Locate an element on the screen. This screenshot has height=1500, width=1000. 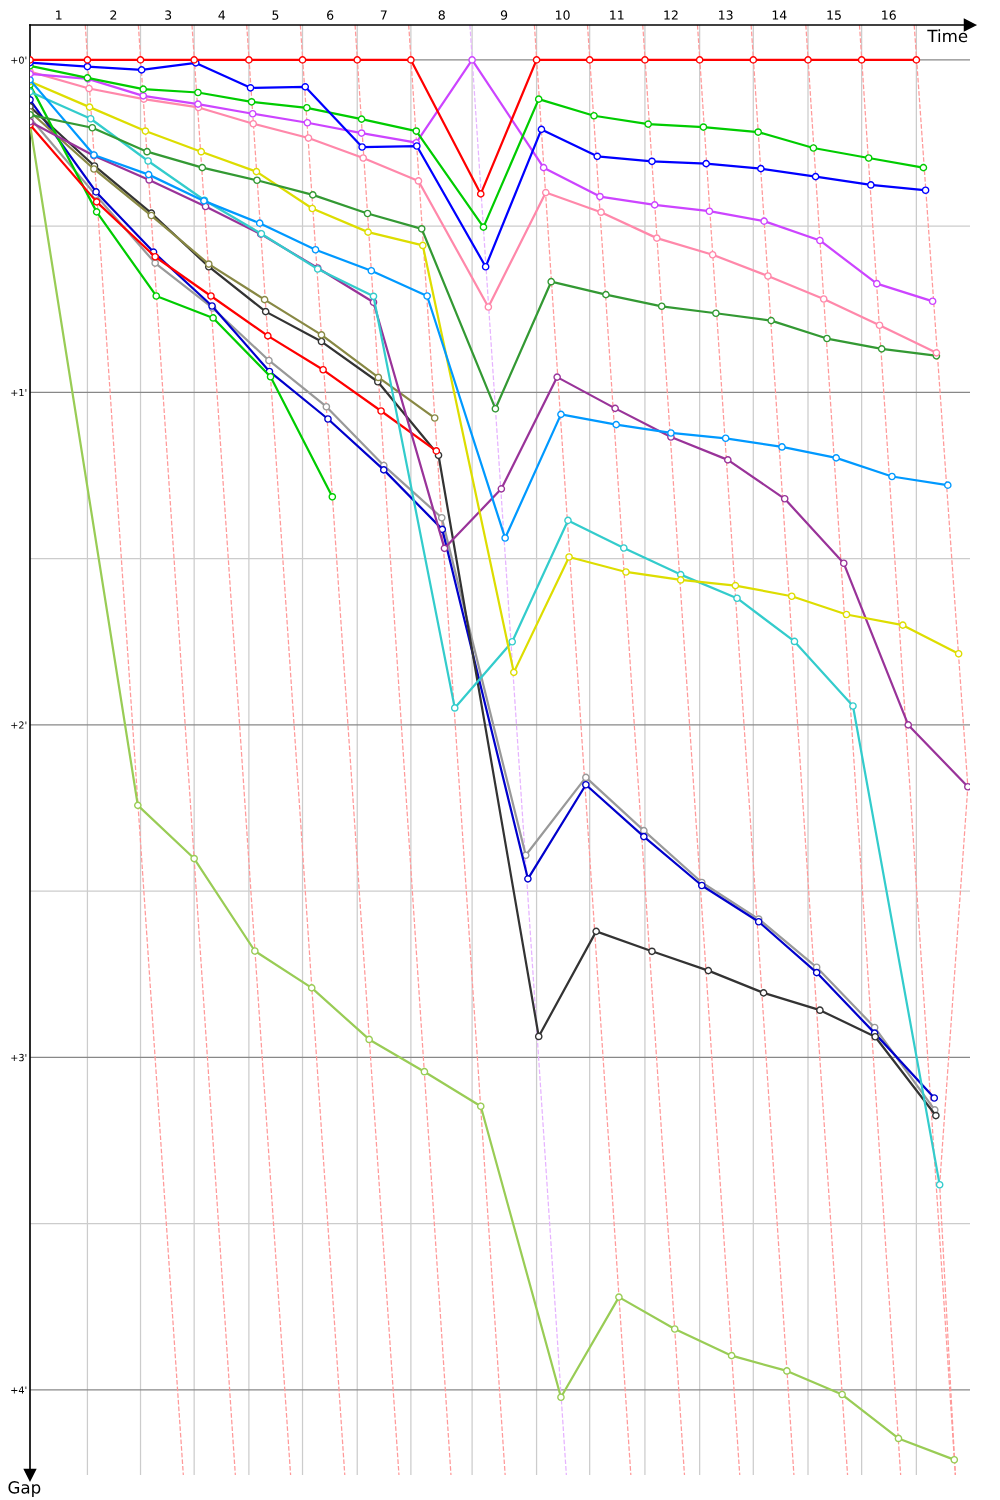
y-tick-label: +0' is located at coordinates (19, 60).